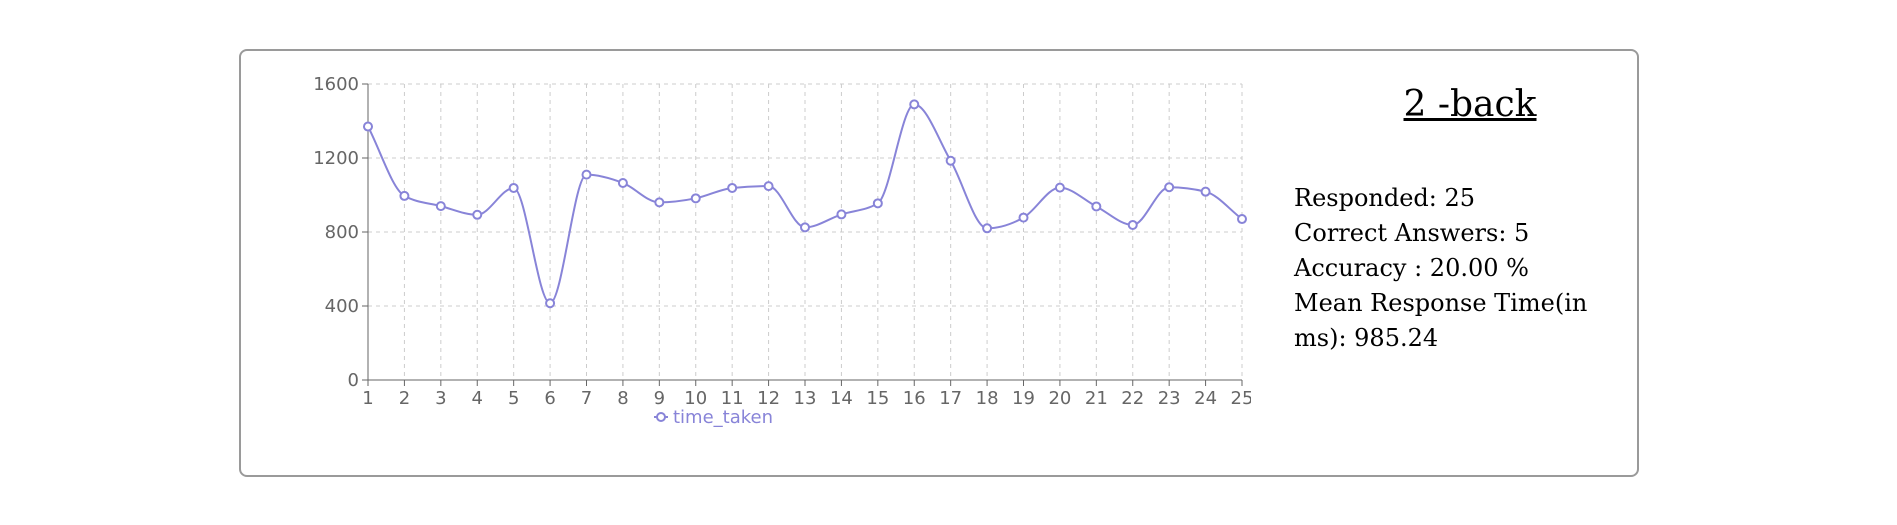 This screenshot has width=1897, height=525. What do you see at coordinates (1362, 268) in the screenshot?
I see `accuracy-label: Accuracy :` at bounding box center [1362, 268].